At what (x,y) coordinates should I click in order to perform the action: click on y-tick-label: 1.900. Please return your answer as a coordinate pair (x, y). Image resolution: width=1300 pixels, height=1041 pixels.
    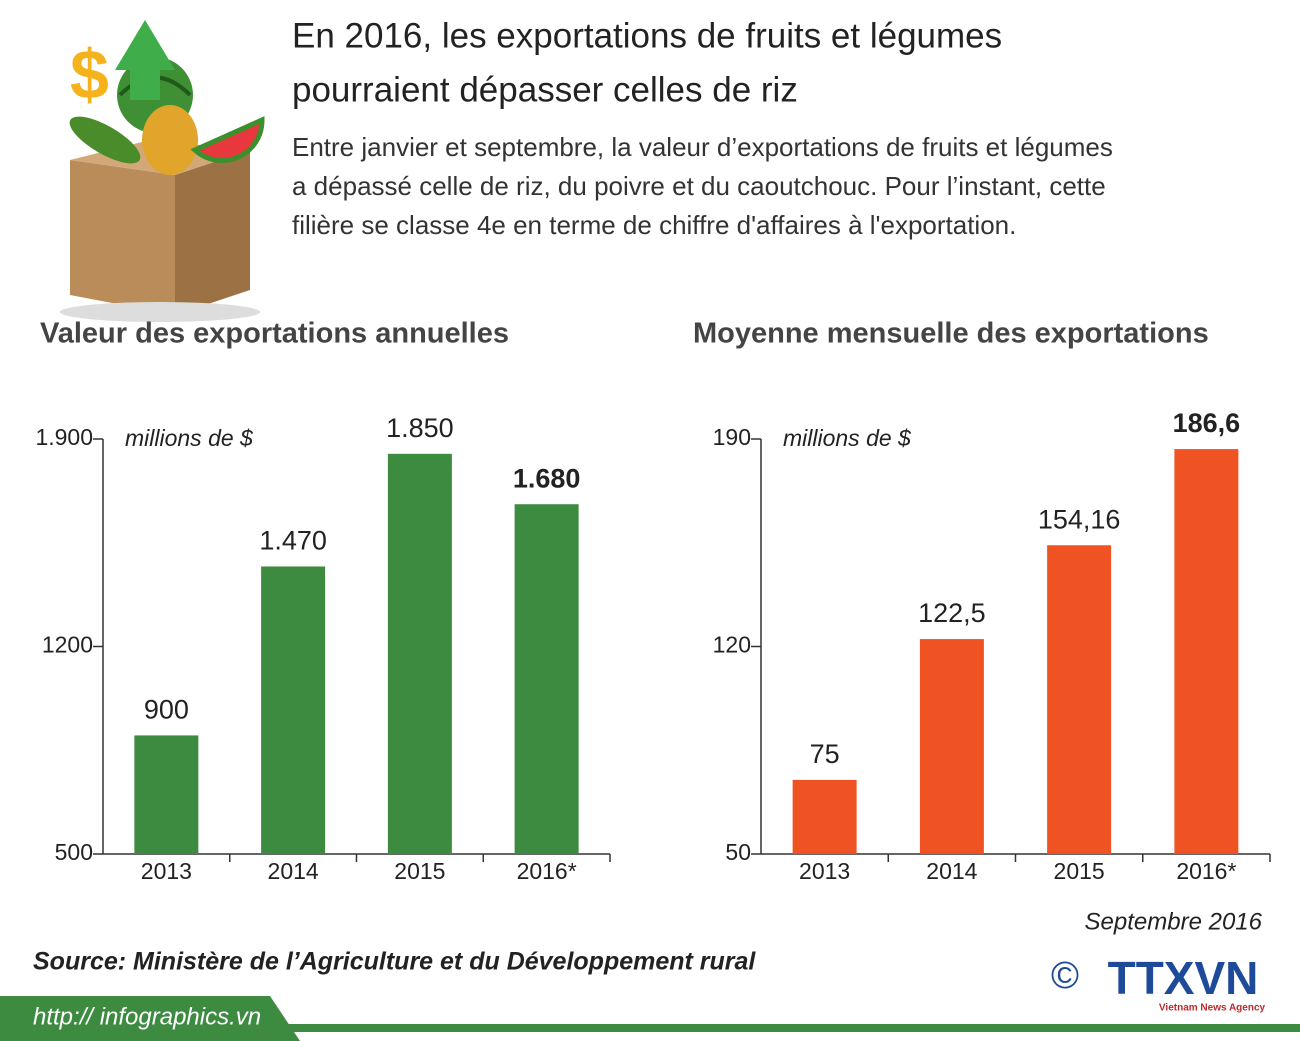
    Looking at the image, I should click on (64, 437).